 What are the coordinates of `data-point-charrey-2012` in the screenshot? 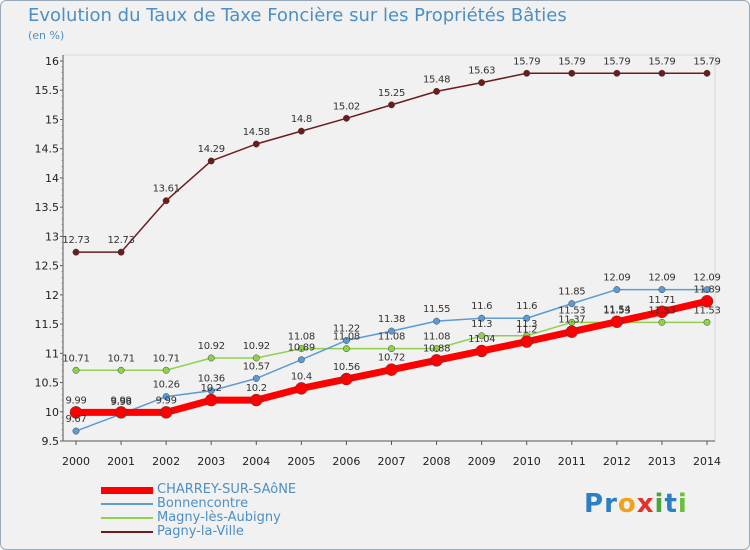 It's located at (617, 321).